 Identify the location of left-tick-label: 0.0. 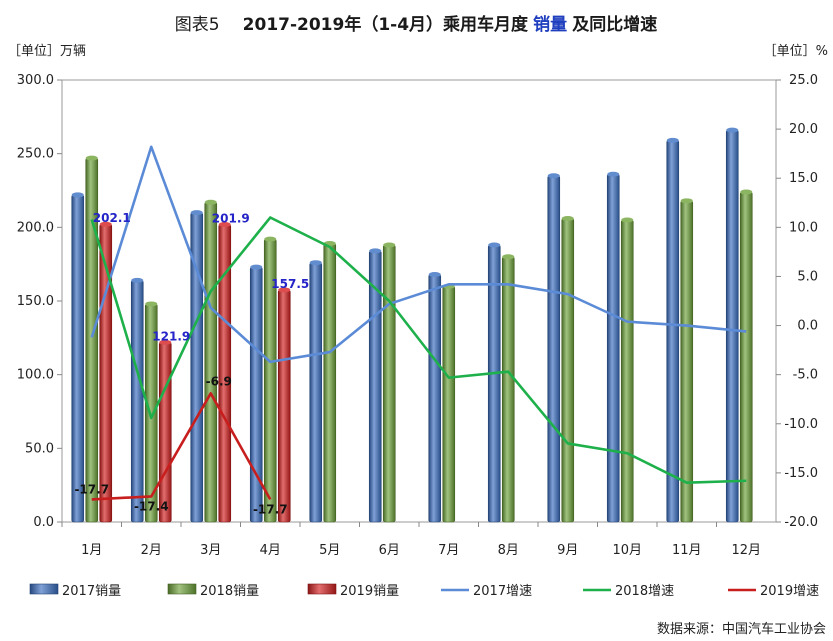
(43, 522).